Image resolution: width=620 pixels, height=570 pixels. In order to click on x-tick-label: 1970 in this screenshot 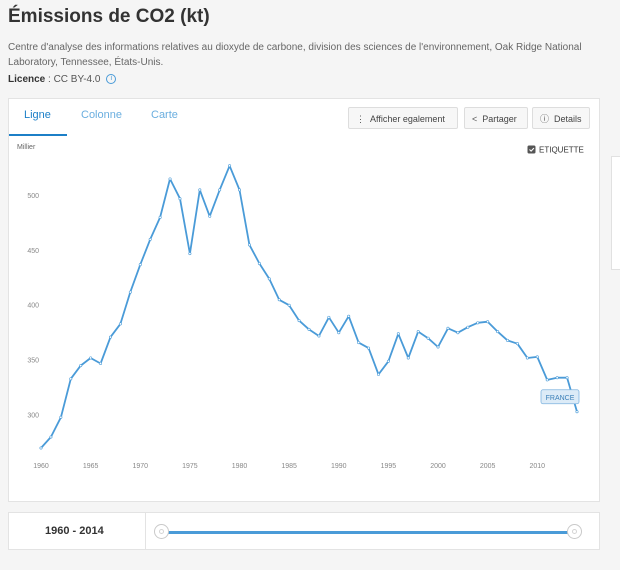, I will do `click(140, 466)`.